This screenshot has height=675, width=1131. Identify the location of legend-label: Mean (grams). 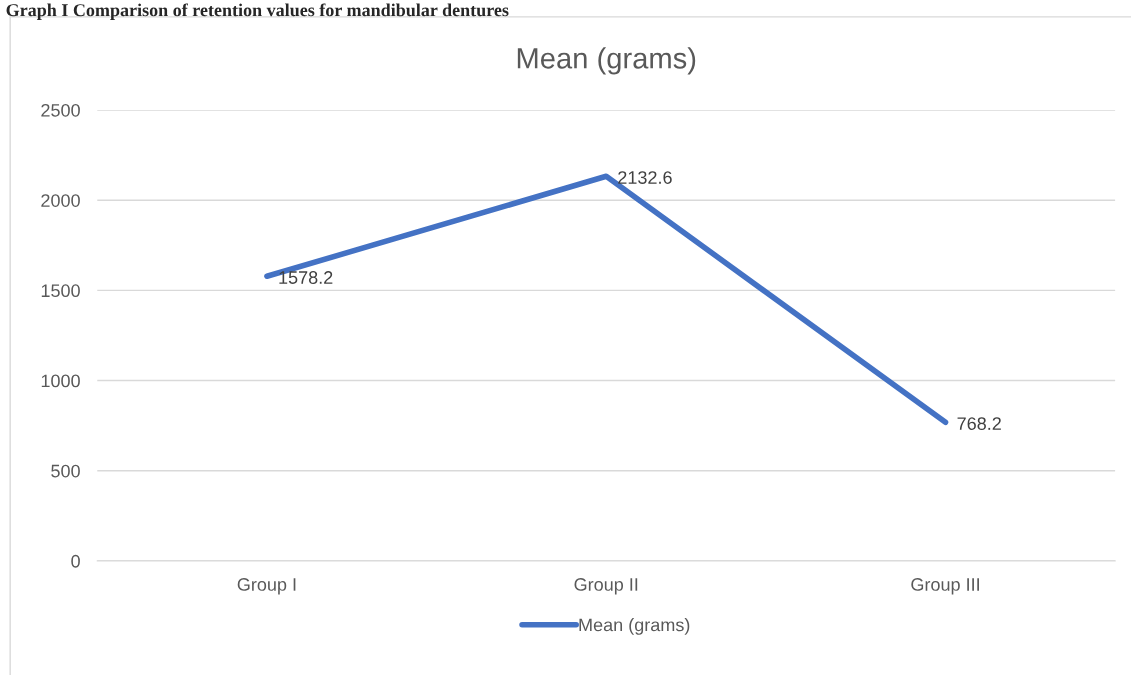
(634, 626).